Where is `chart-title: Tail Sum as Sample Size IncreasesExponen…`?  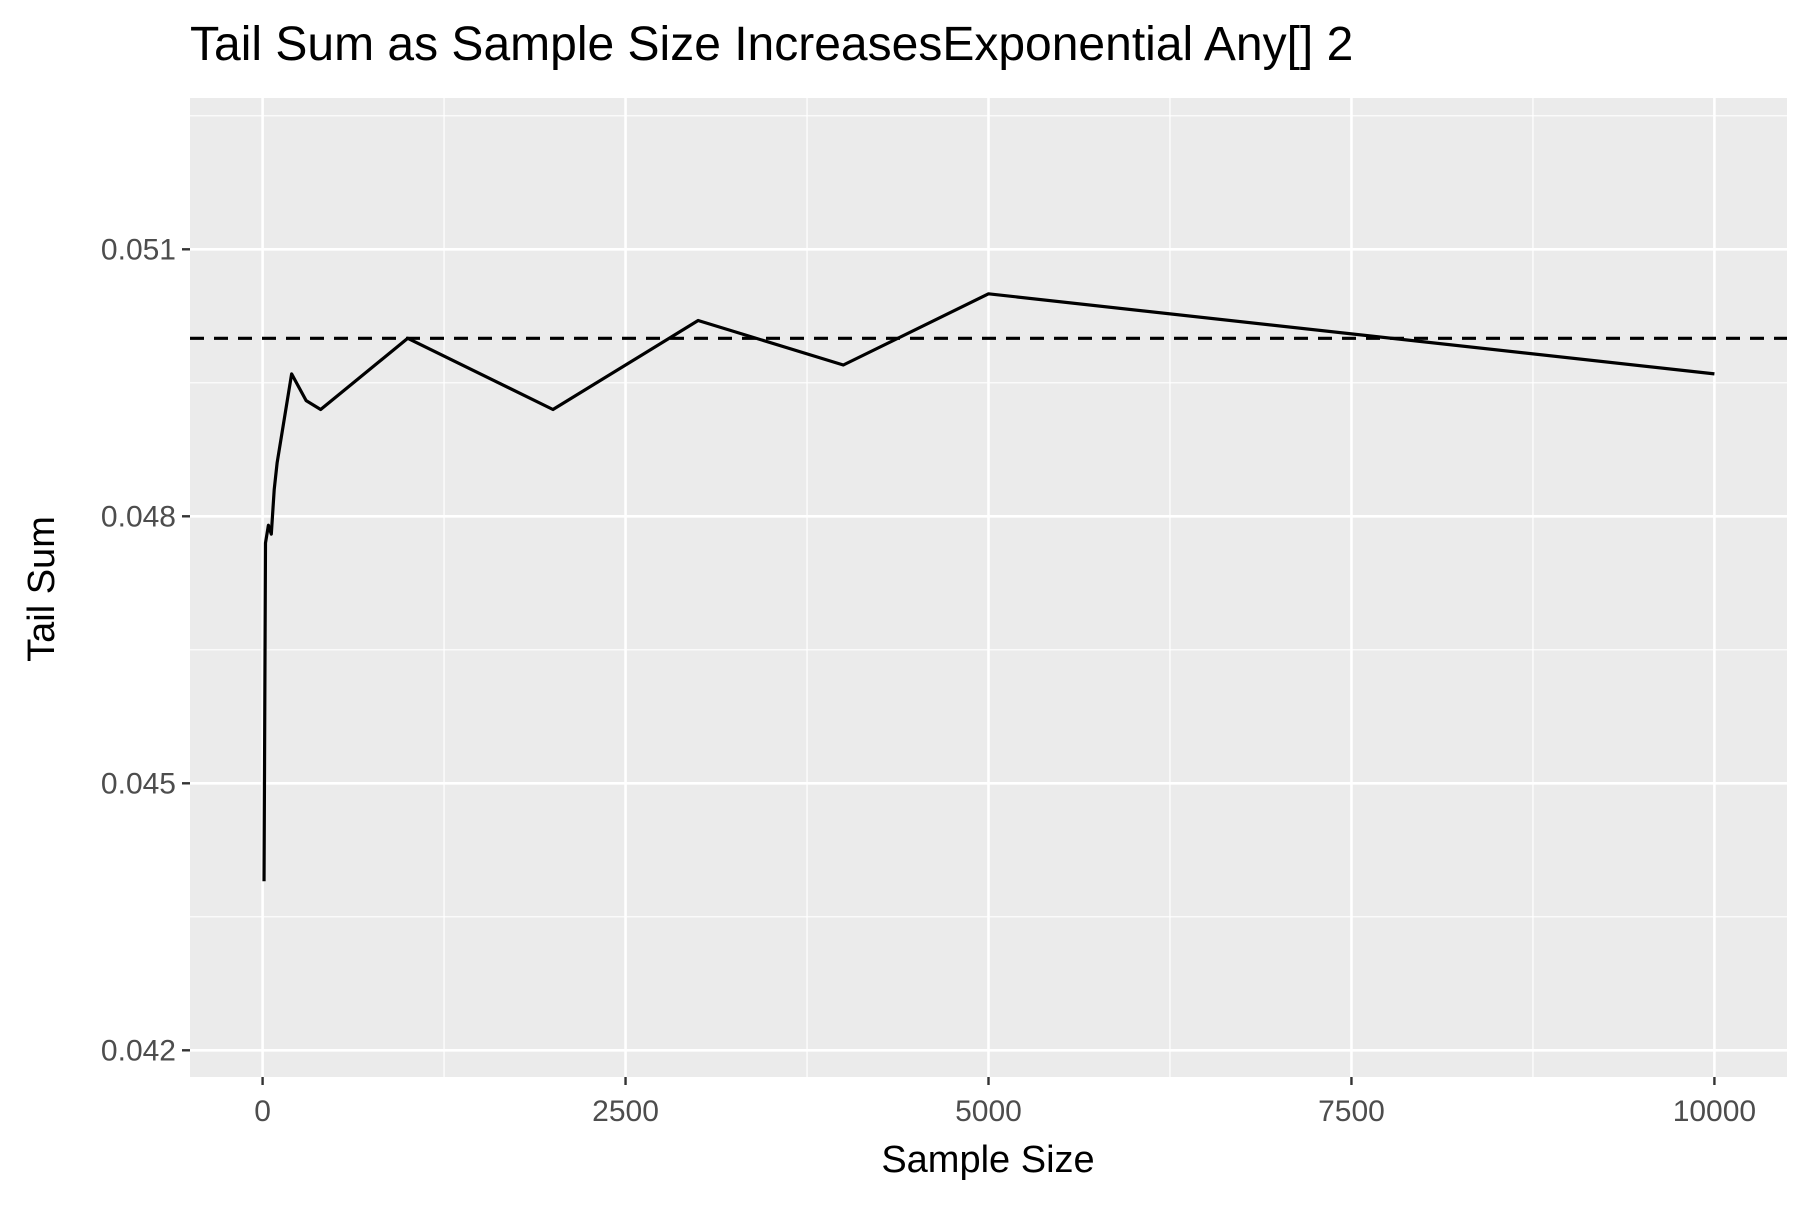
chart-title: Tail Sum as Sample Size IncreasesExponen… is located at coordinates (771, 44).